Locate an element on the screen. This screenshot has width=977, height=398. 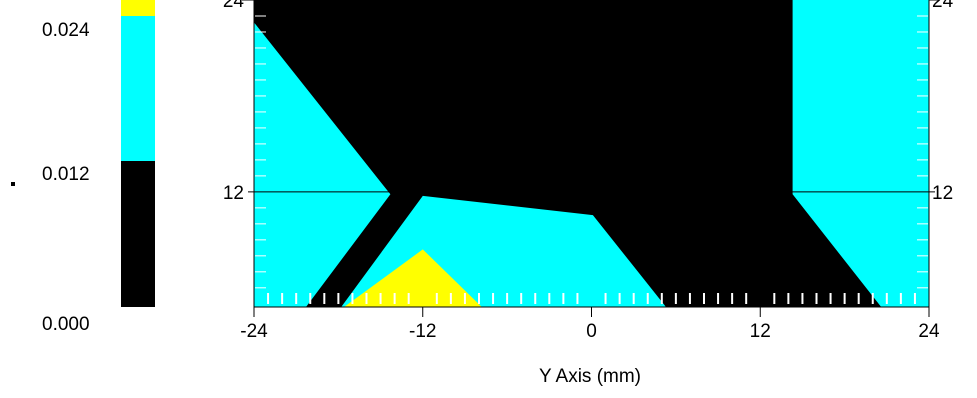
legend: 0.024 0.012 0.000 is located at coordinates (83, 167).